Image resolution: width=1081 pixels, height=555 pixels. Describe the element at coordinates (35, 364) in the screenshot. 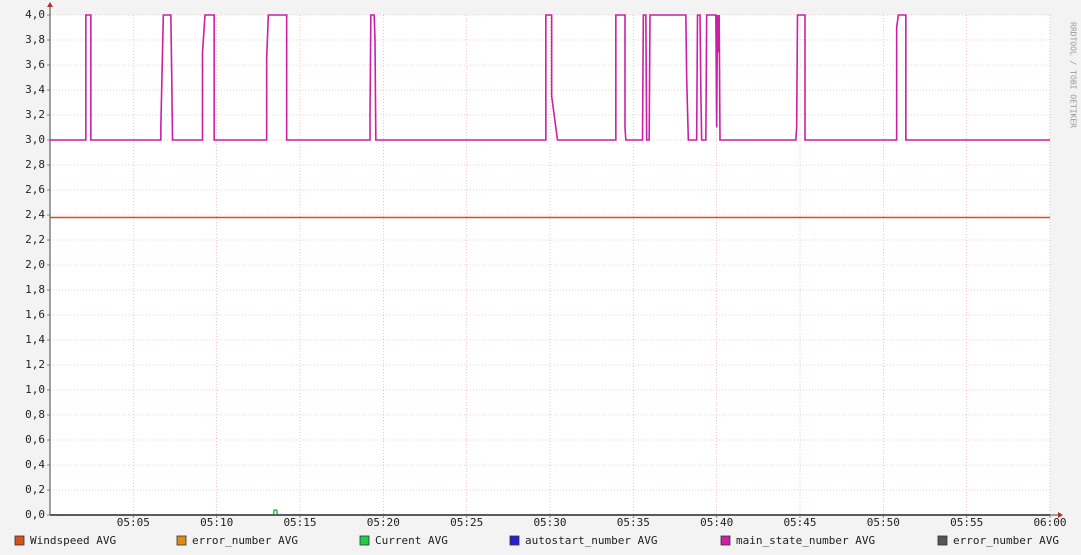

I see `y-tick-label: 1,2` at that location.